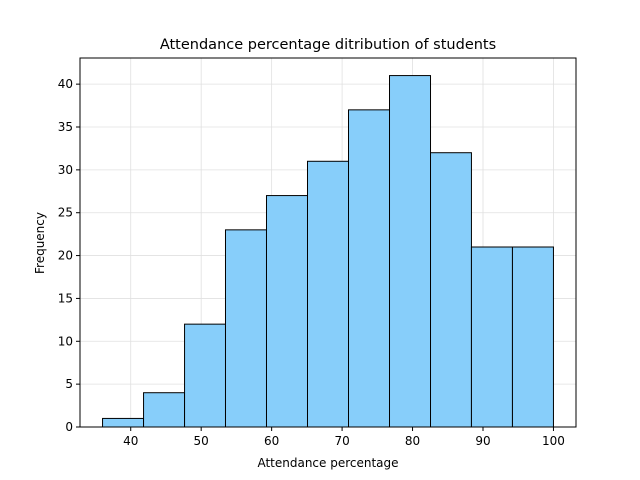 The width and height of the screenshot is (640, 480). I want to click on y-tick-label: 40, so click(65, 84).